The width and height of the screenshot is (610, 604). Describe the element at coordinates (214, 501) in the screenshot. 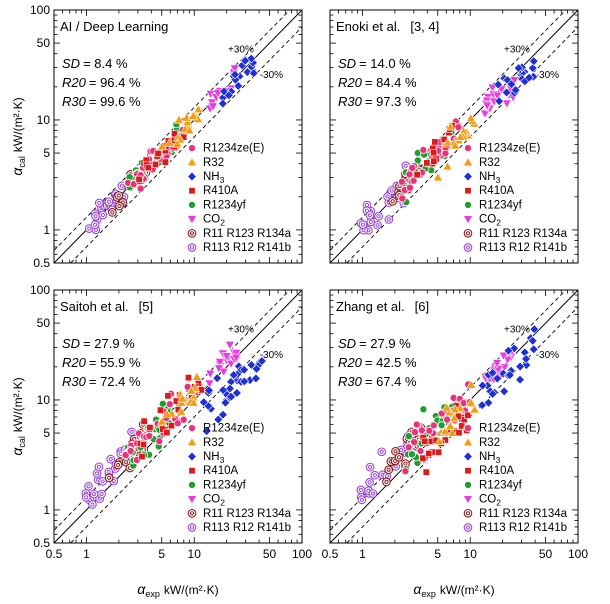

I see `legend-label: CO2` at that location.